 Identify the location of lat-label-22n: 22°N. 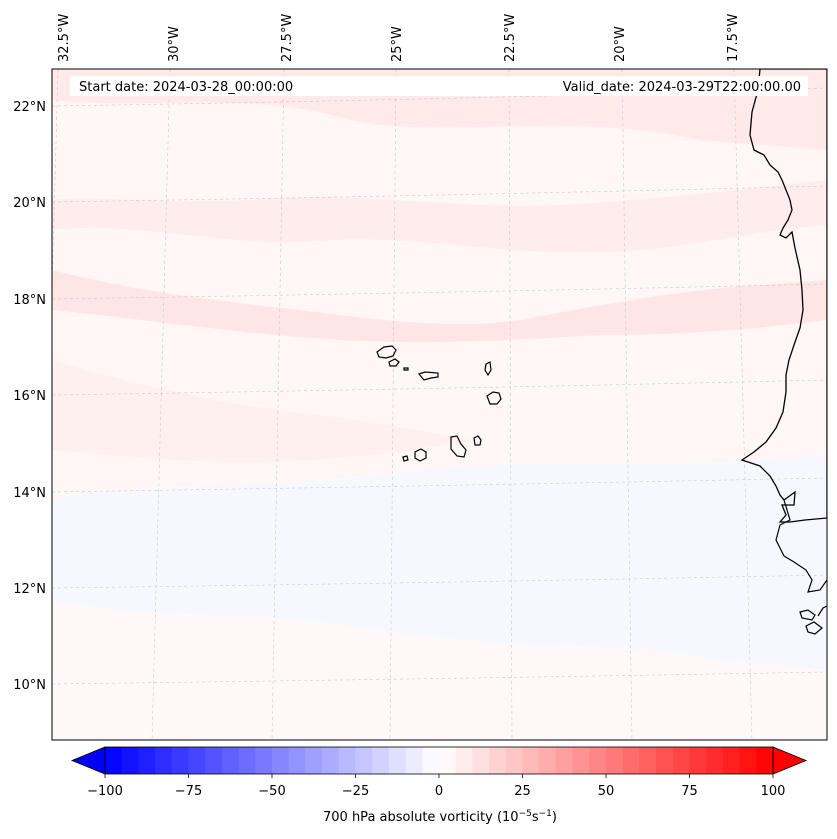
(29, 107).